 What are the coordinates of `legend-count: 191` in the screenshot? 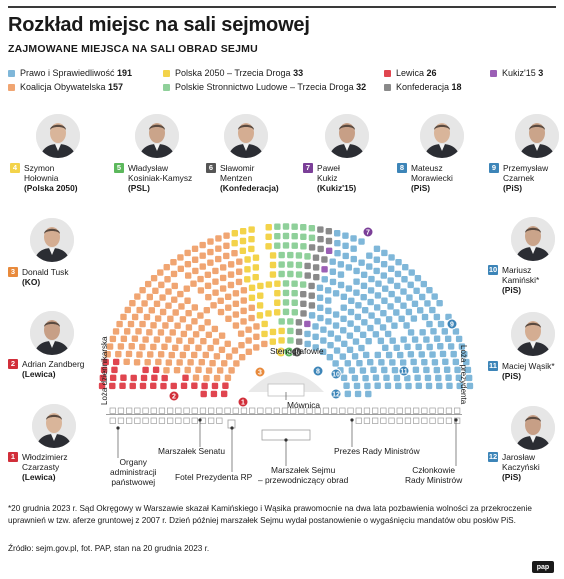 It's located at (125, 73).